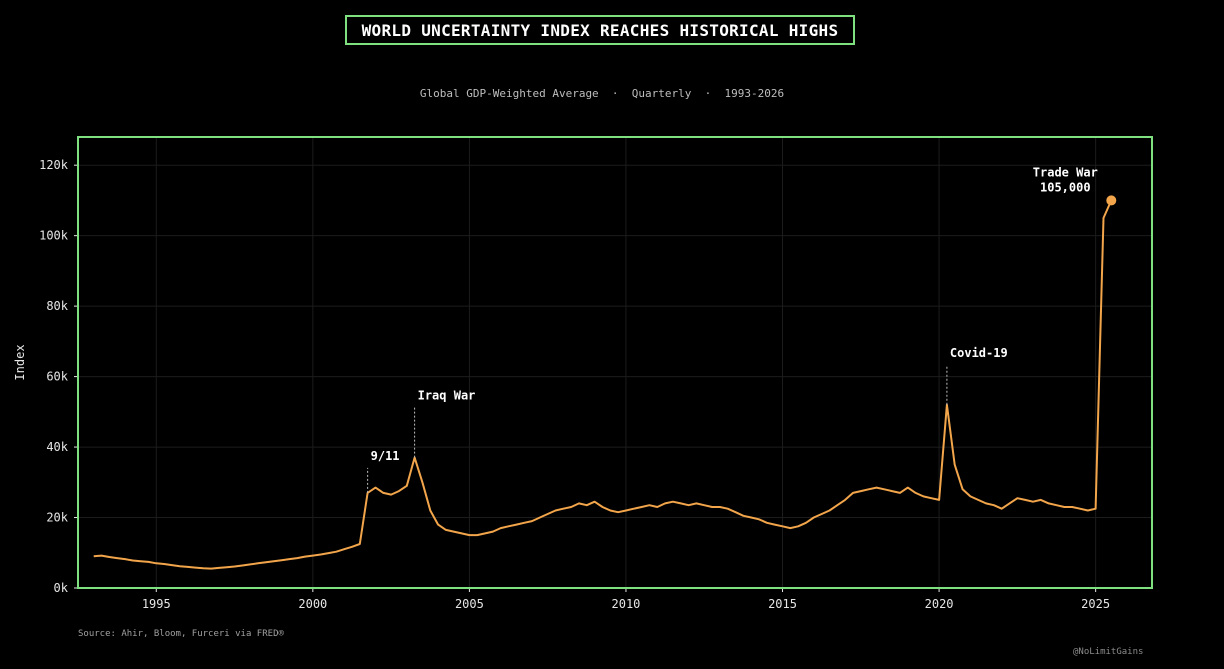  What do you see at coordinates (57, 518) in the screenshot?
I see `y-tick-label: 20k` at bounding box center [57, 518].